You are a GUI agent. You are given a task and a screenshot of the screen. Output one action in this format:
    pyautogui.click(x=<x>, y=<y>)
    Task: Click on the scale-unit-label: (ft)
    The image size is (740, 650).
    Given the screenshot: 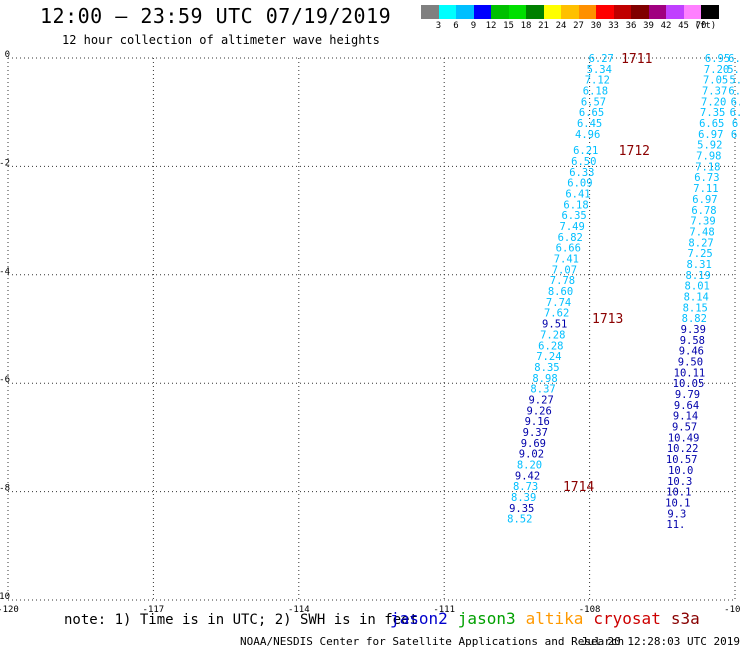 What is the action you would take?
    pyautogui.click(x=705, y=26)
    